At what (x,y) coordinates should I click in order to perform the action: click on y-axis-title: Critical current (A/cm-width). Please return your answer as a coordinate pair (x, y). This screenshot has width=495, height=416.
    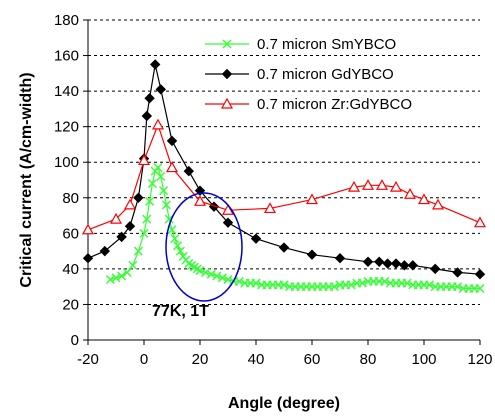
    Looking at the image, I should click on (26, 179).